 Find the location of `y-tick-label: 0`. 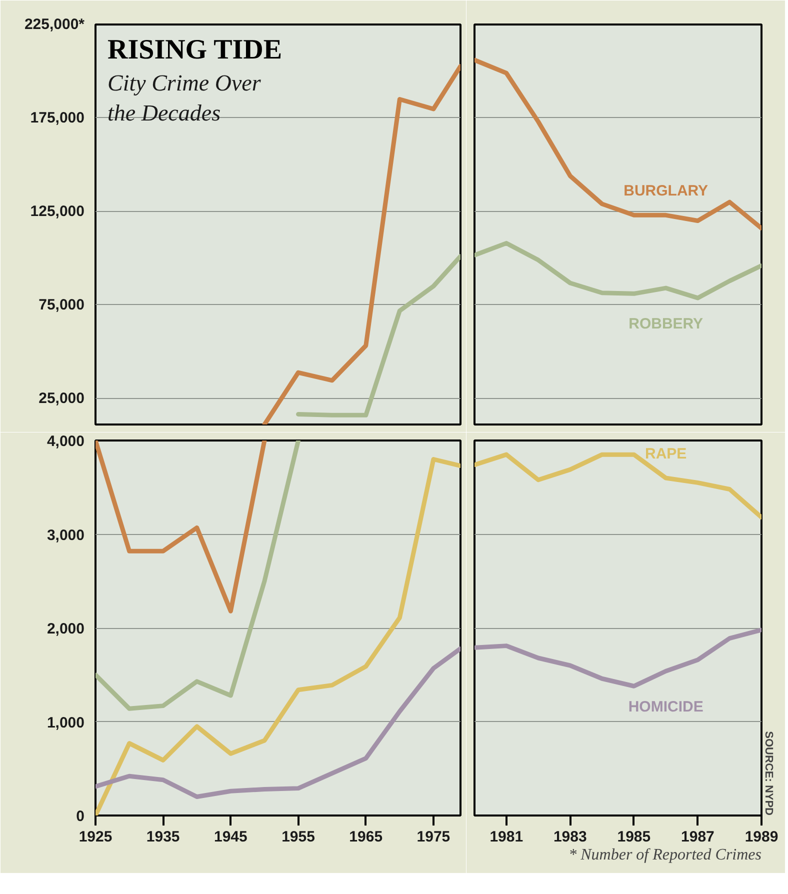

y-tick-label: 0 is located at coordinates (80, 816).